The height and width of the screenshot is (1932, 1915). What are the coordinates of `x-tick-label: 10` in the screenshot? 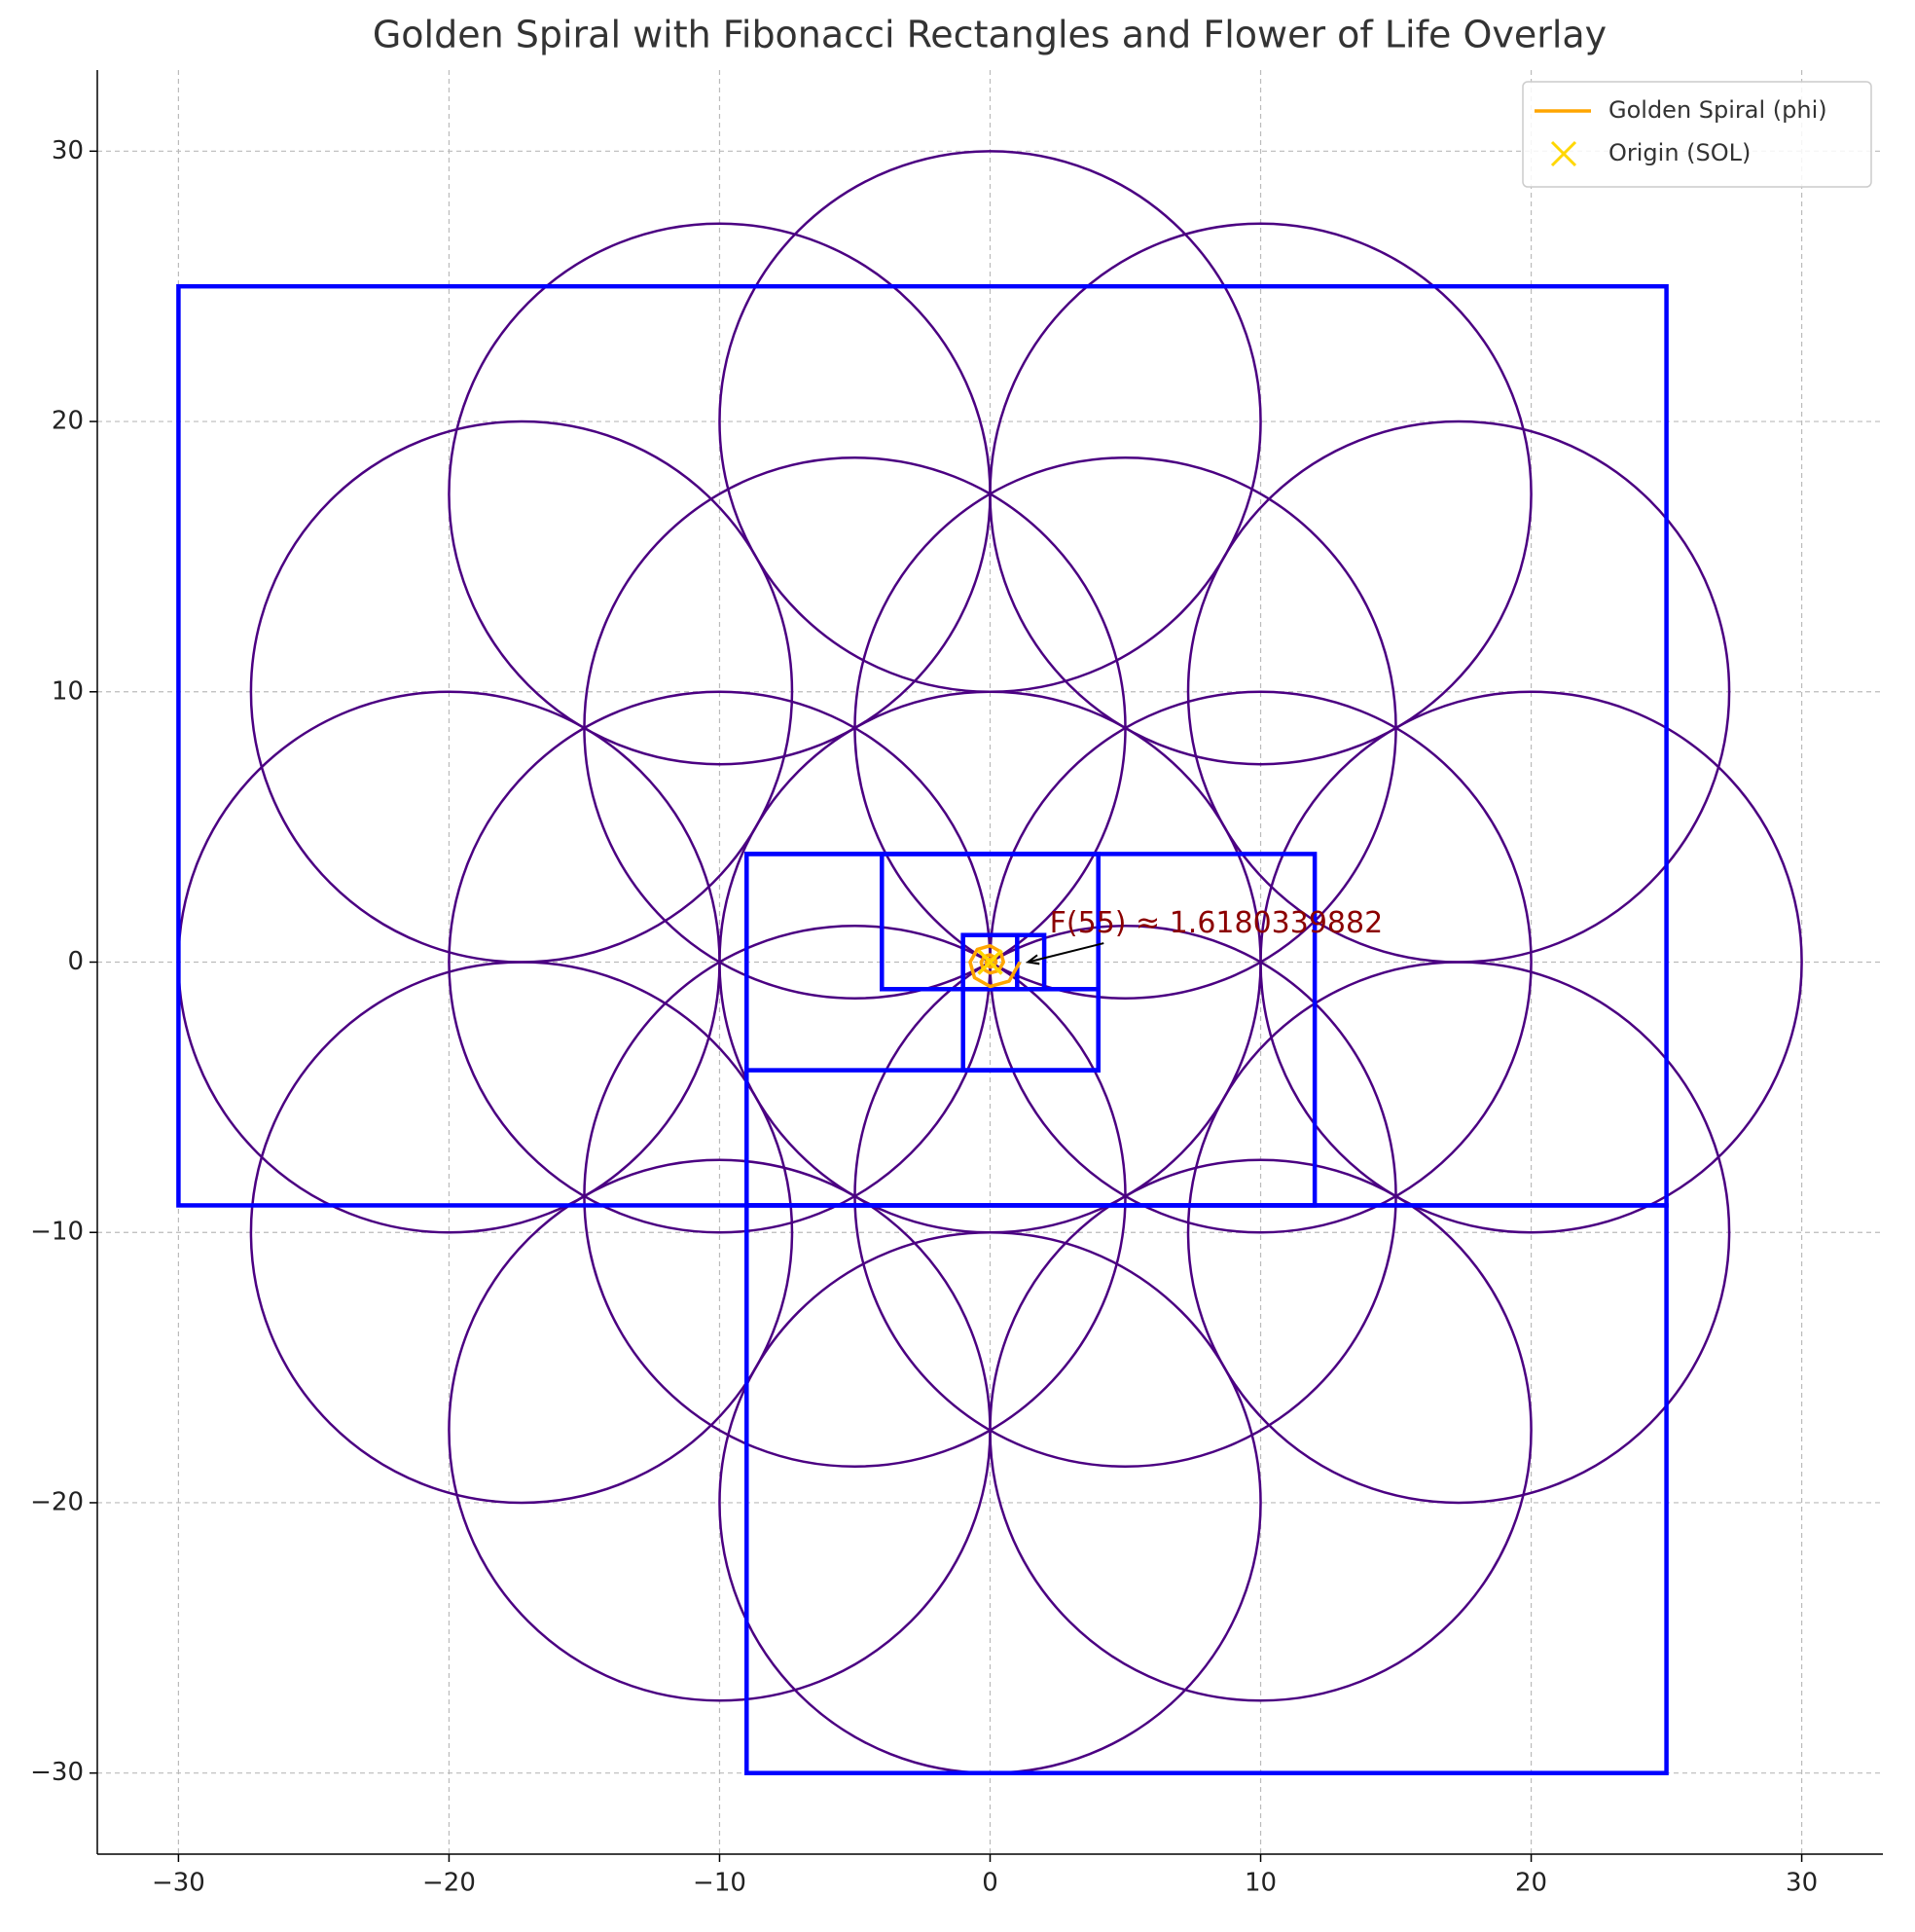 It's located at (1261, 1883).